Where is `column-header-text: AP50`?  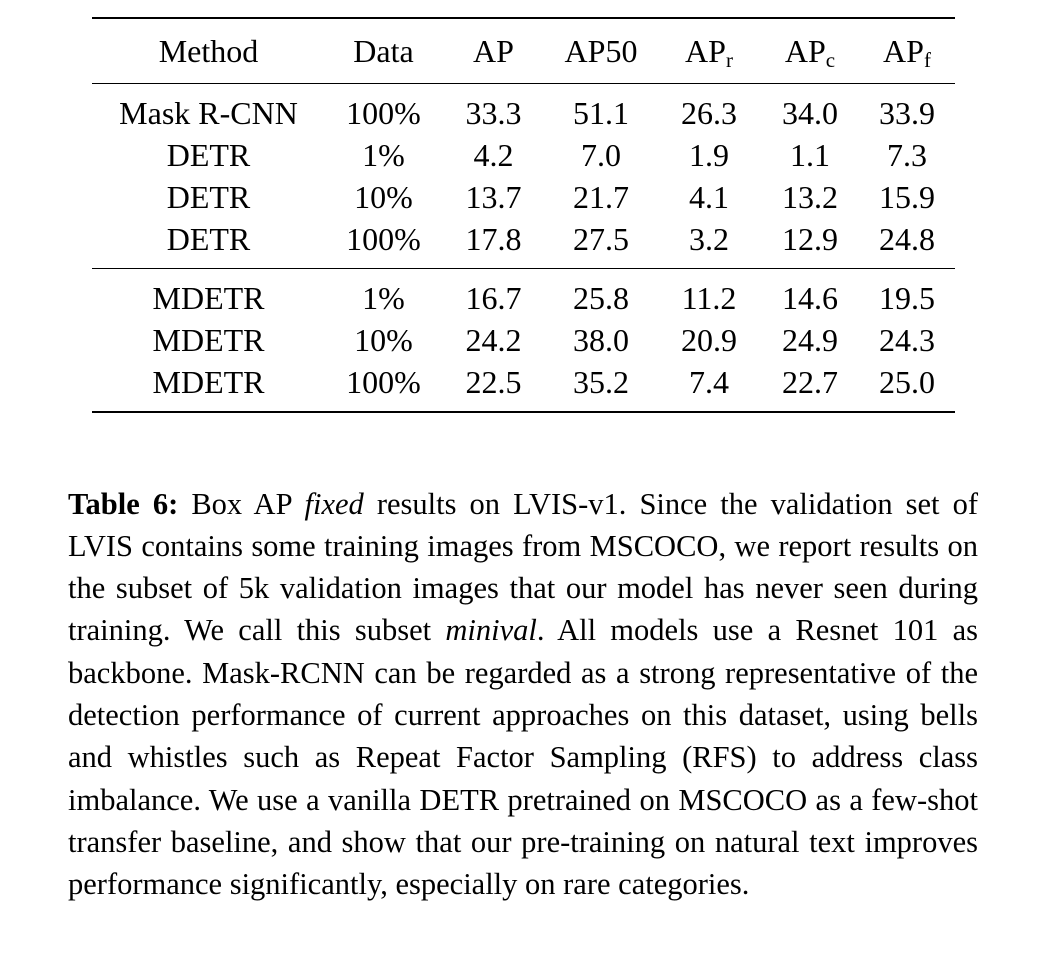
column-header-text: AP50 is located at coordinates (601, 50).